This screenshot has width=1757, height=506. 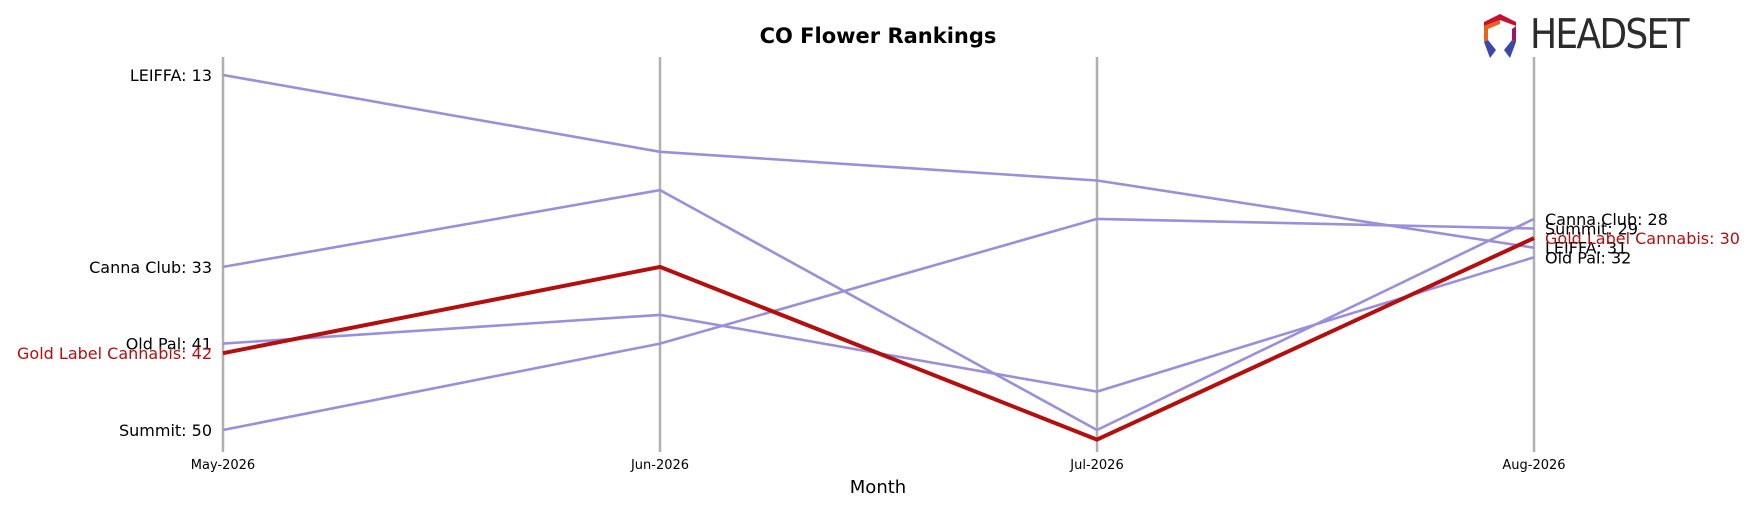 What do you see at coordinates (1533, 465) in the screenshot?
I see `x-tick-label: Aug-2026` at bounding box center [1533, 465].